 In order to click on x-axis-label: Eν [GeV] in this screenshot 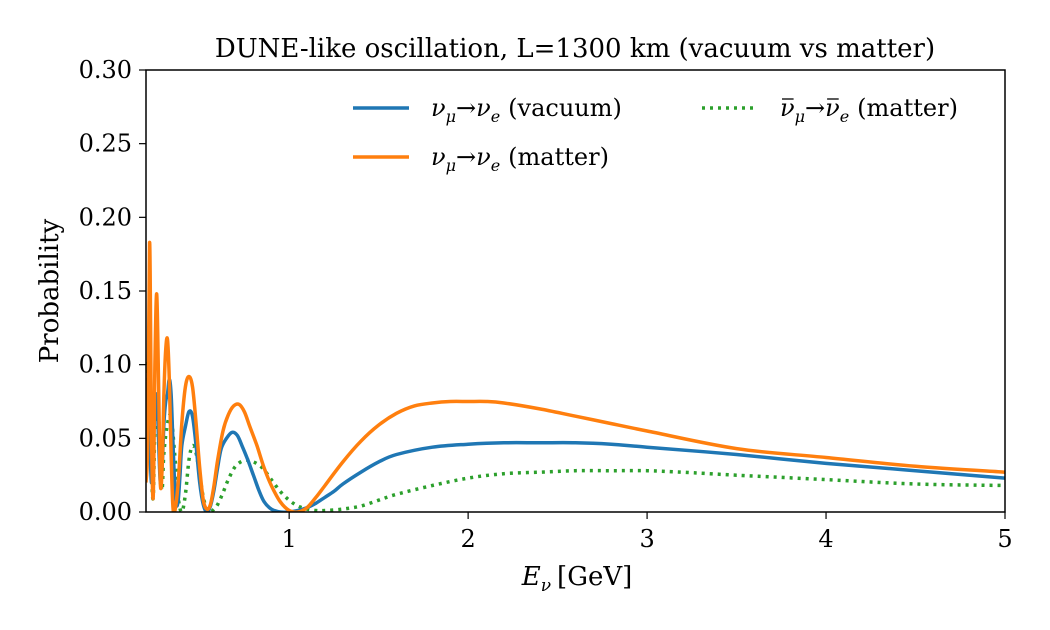, I will do `click(577, 579)`.